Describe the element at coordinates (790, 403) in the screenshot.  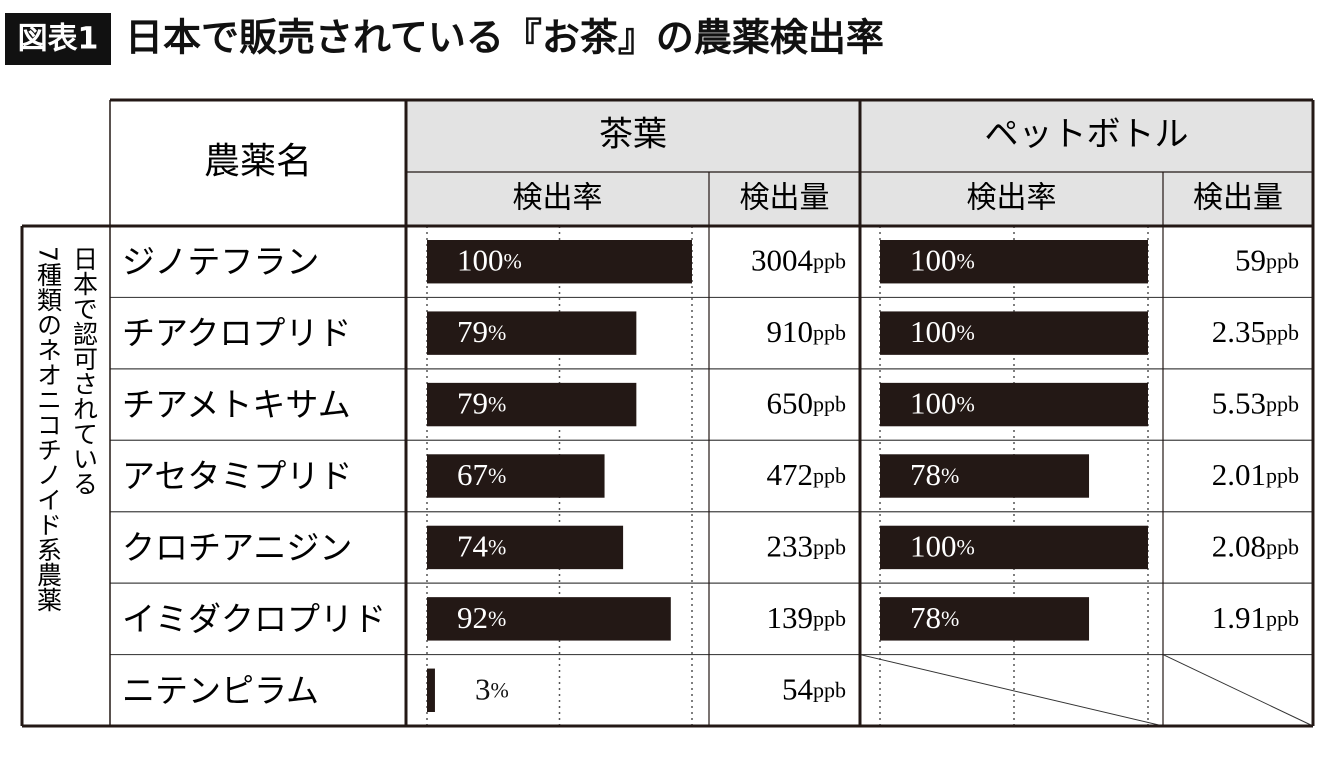
I see `amount-value: 650` at that location.